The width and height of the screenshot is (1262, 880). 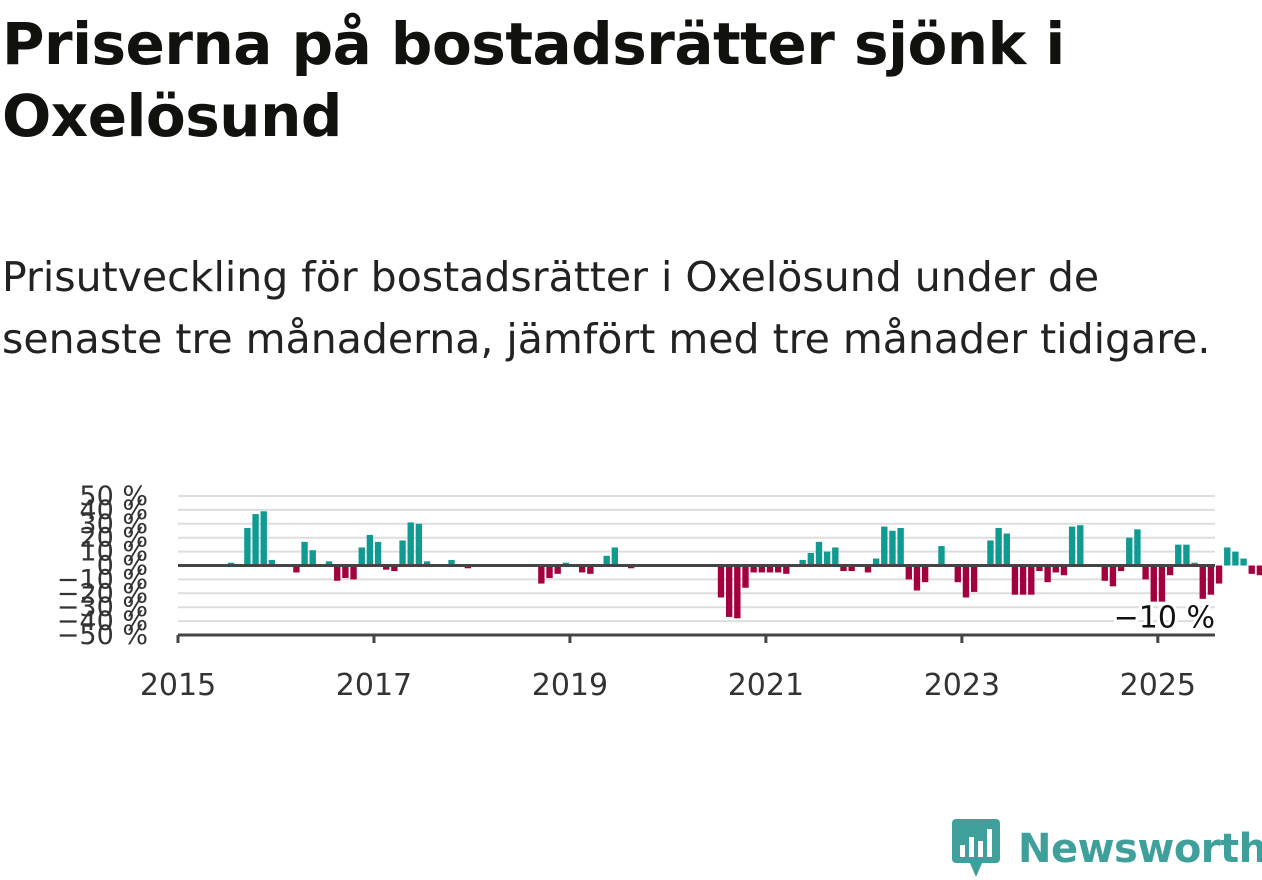 I want to click on bar-chart-speech-icon, so click(x=976, y=848).